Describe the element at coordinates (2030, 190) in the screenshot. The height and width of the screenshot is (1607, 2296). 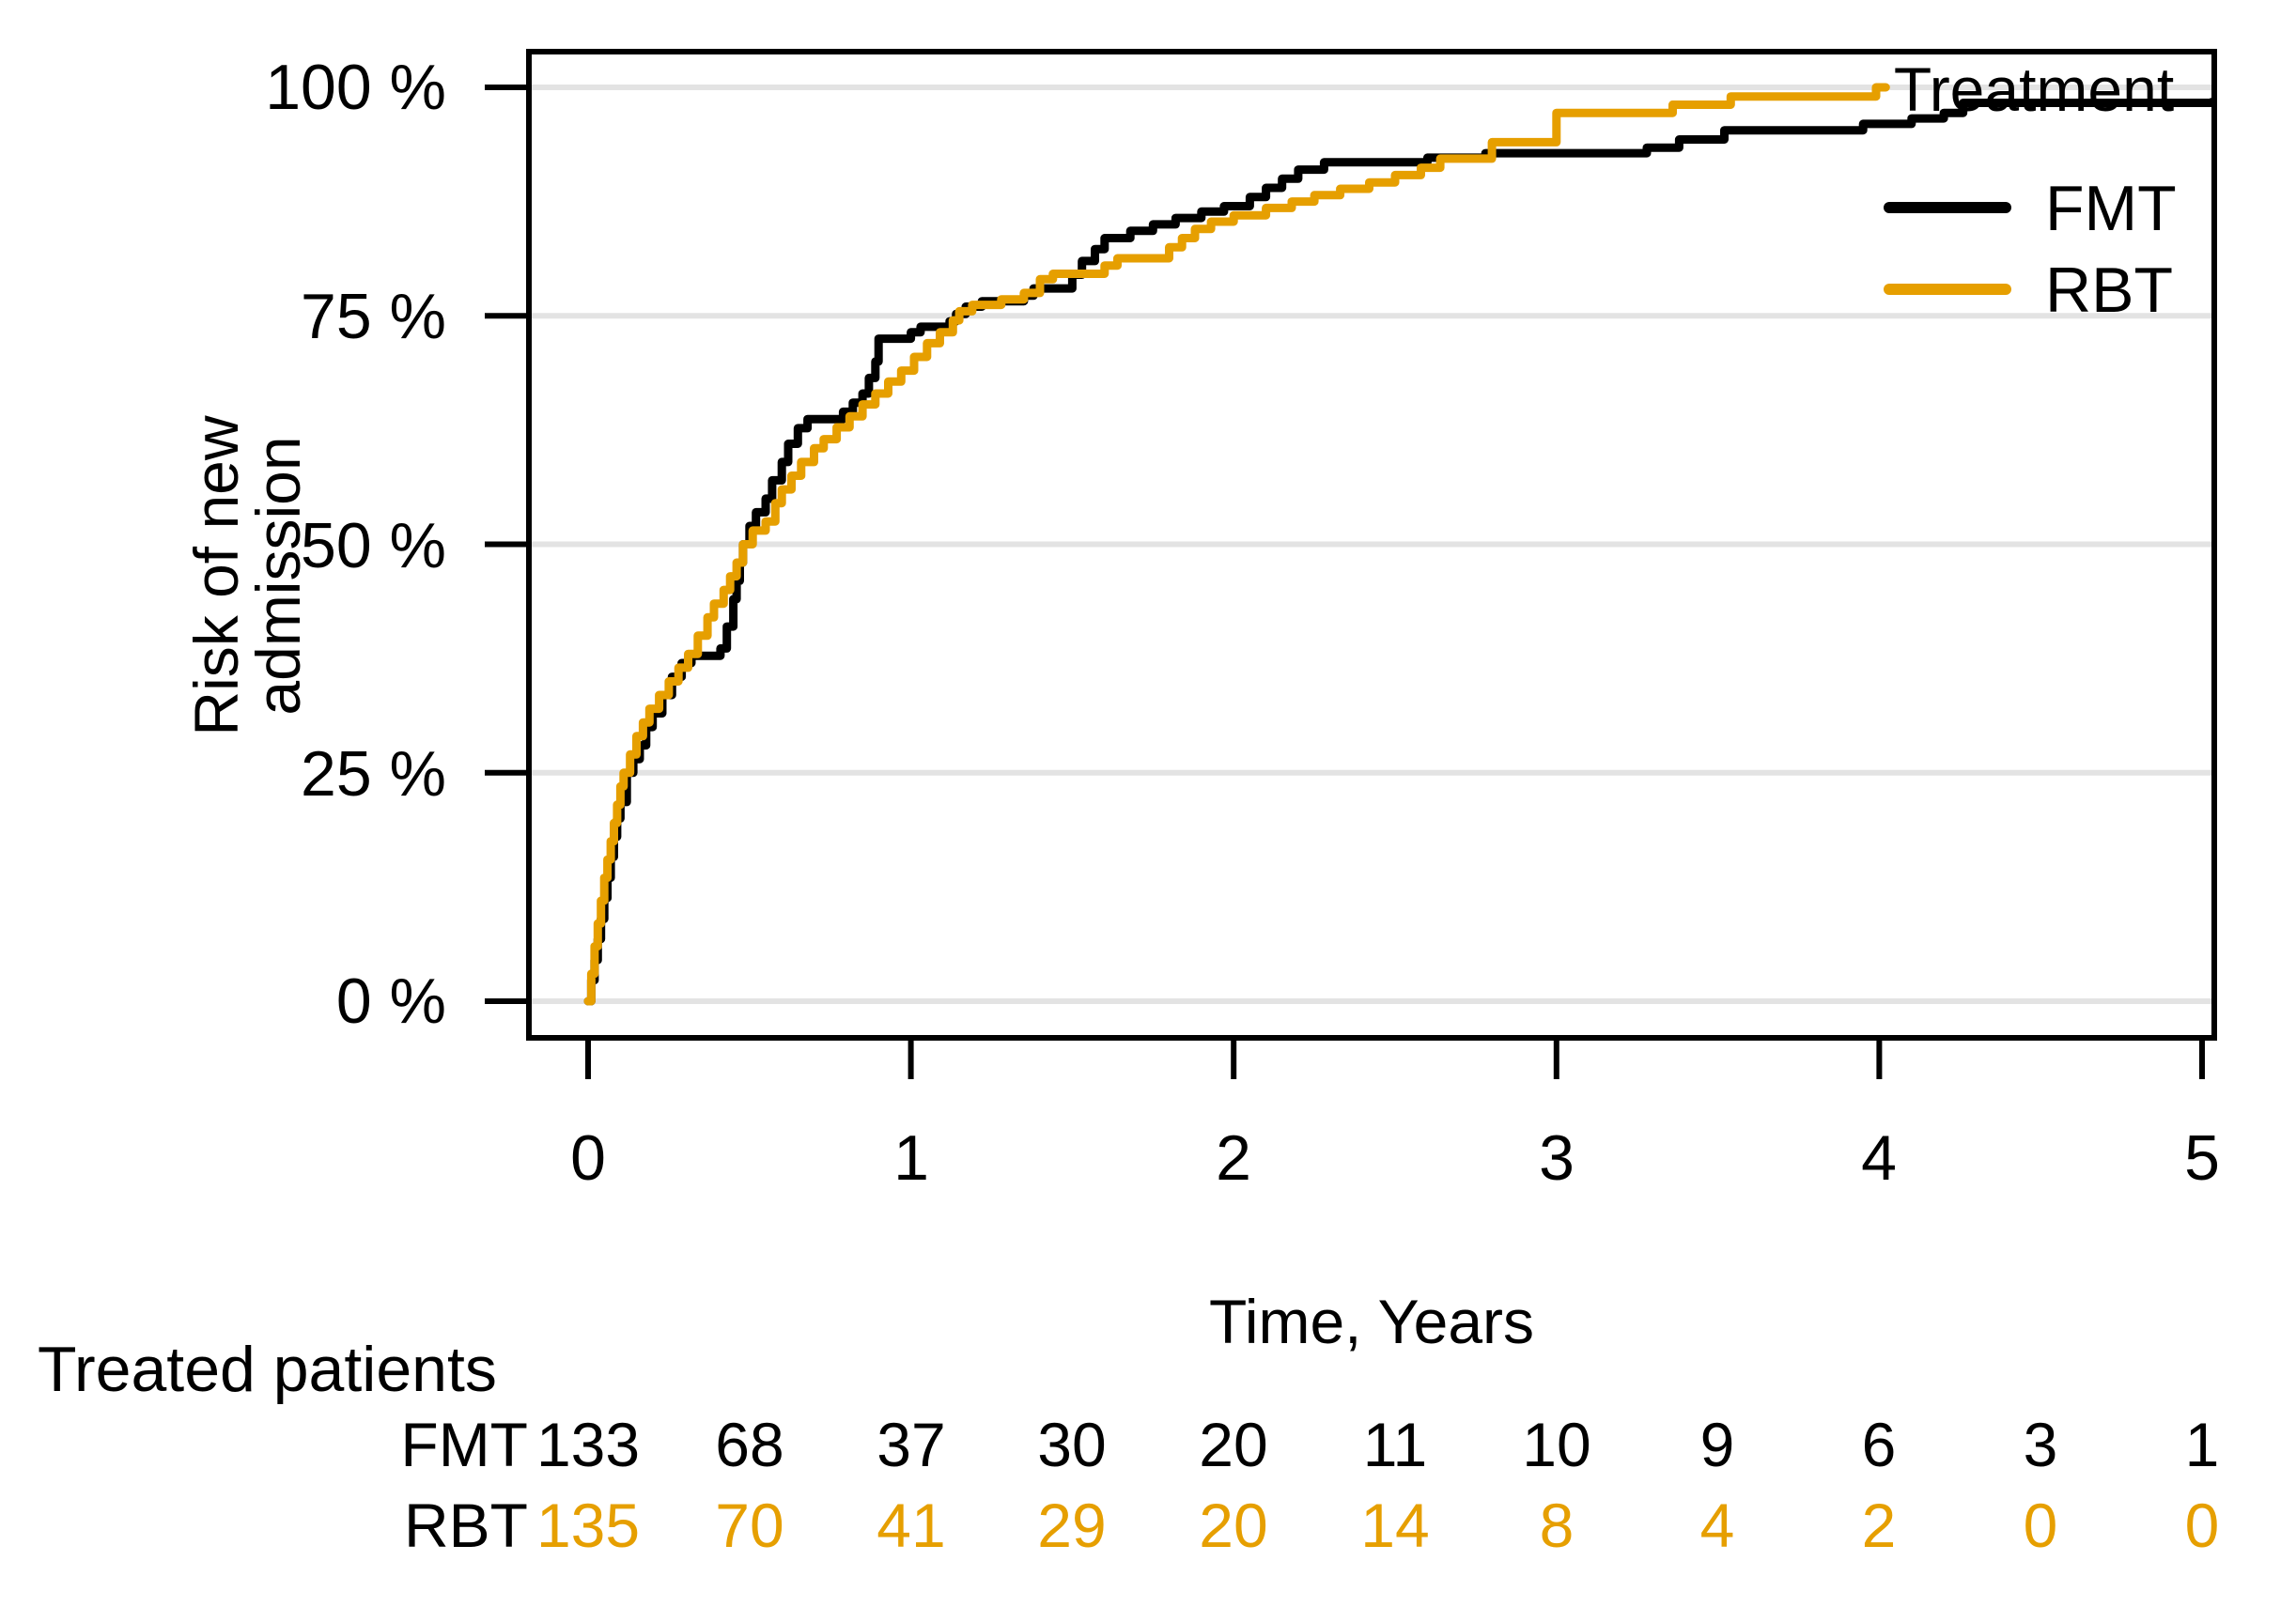
I see `legend: Treatment FMT RBT` at that location.